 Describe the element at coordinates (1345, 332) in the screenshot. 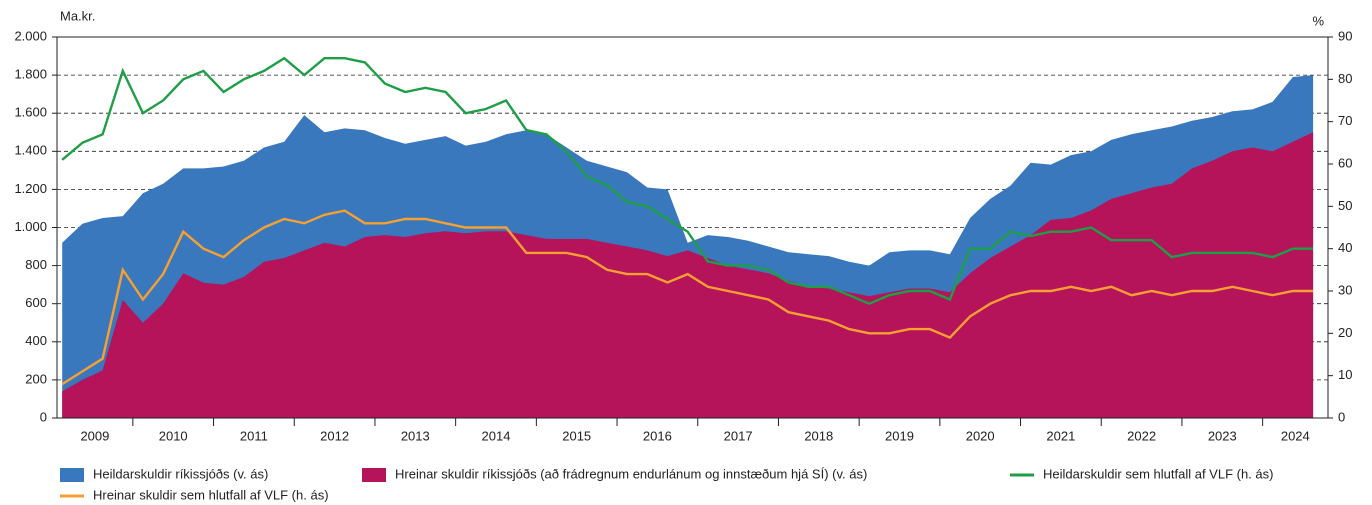

I see `y2-tick-label: 20` at that location.